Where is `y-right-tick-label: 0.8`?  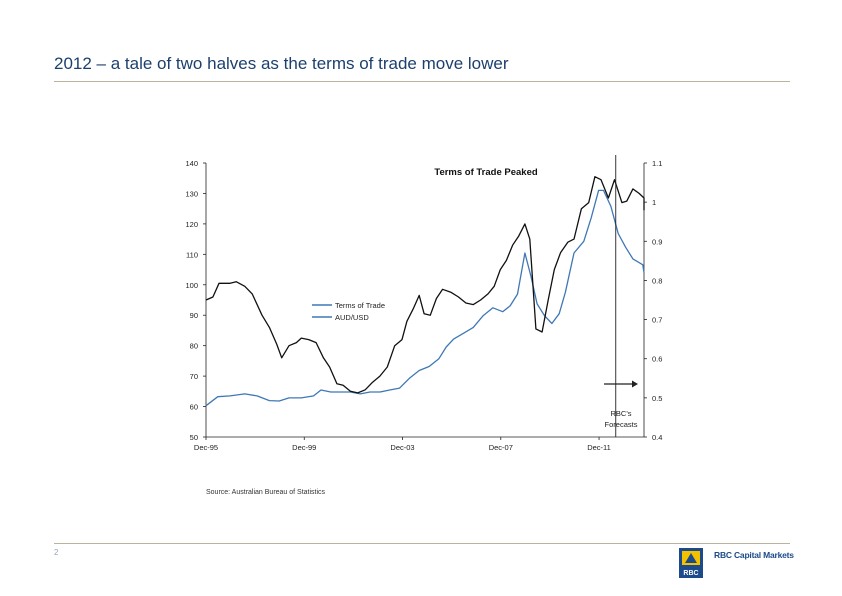
y-right-tick-label: 0.8 is located at coordinates (657, 280).